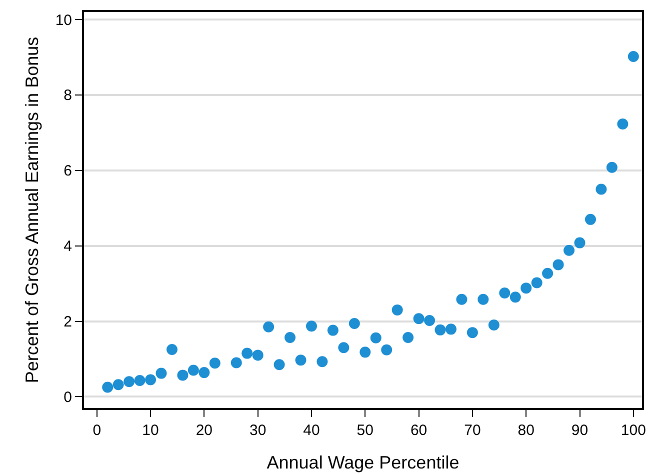  What do you see at coordinates (419, 430) in the screenshot?
I see `x-tick-label: 60` at bounding box center [419, 430].